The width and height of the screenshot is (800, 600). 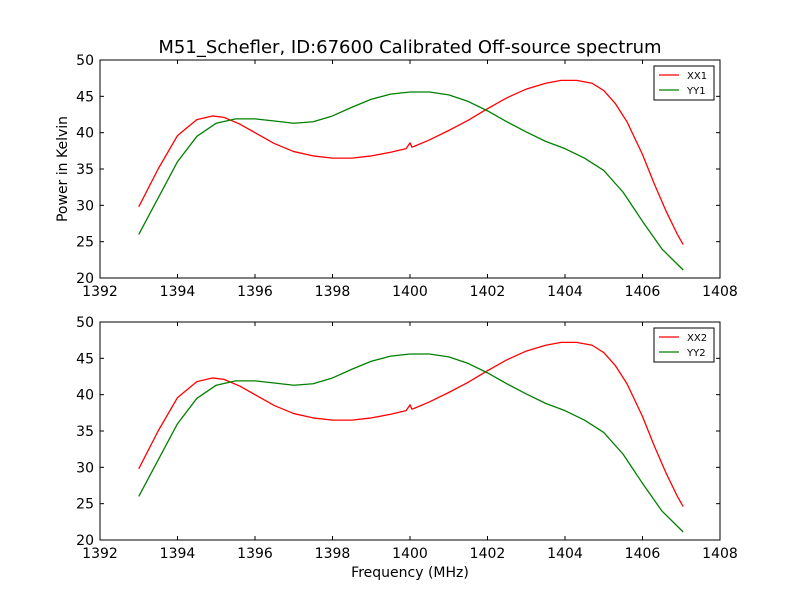 What do you see at coordinates (696, 353) in the screenshot?
I see `legend-label: YY2` at bounding box center [696, 353].